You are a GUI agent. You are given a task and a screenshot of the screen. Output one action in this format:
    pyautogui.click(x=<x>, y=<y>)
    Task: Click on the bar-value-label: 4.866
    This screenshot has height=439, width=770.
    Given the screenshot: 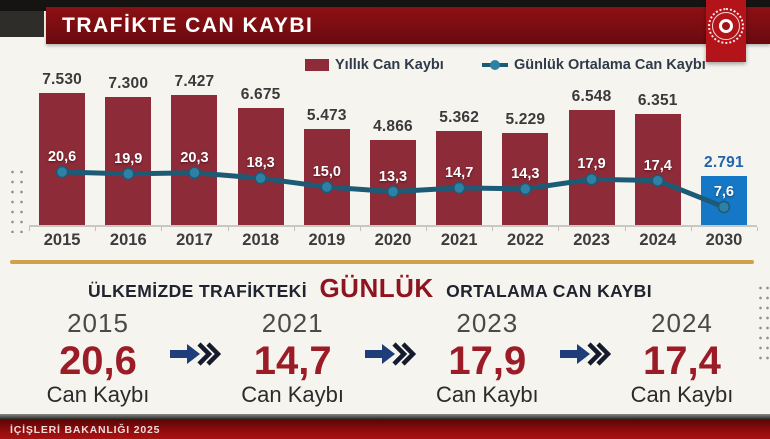 What is the action you would take?
    pyautogui.click(x=393, y=126)
    